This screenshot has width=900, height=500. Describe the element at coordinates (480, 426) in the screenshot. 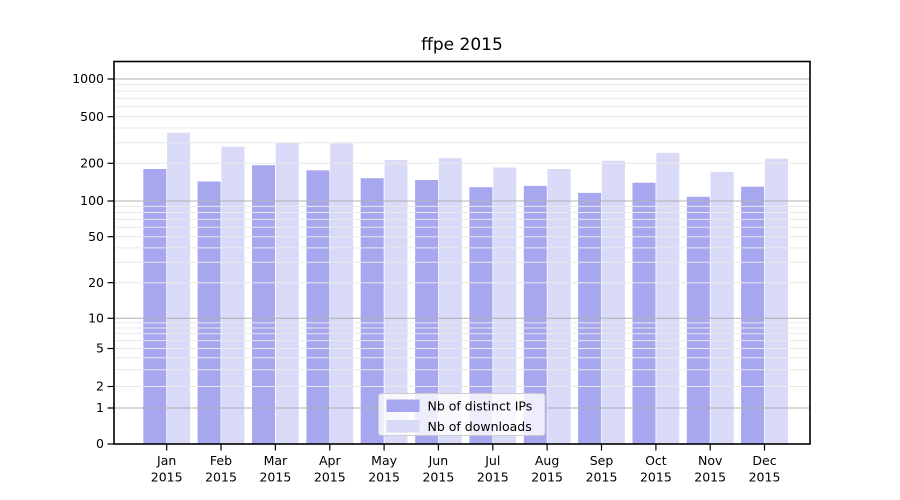

I see `legend-label-nb-of-downloads: Nb of downloads` at that location.